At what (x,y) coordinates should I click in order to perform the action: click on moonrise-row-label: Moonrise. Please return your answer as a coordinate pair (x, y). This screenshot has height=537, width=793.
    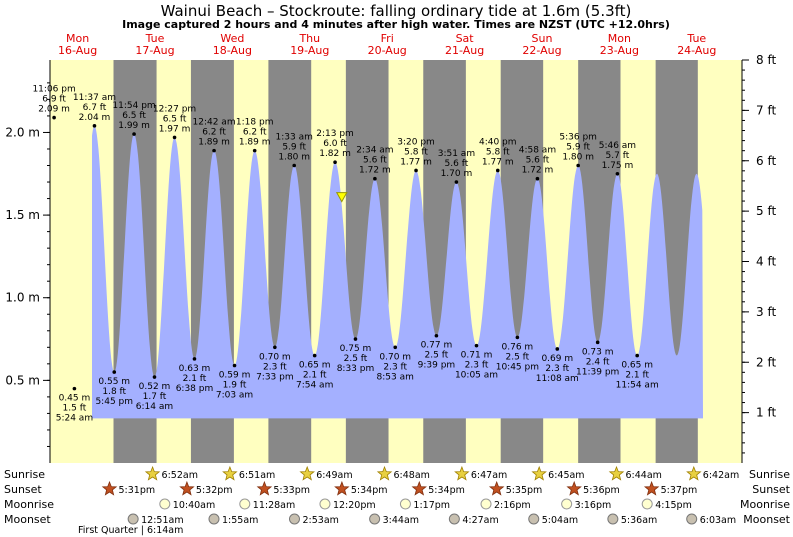
    Looking at the image, I should click on (29, 504).